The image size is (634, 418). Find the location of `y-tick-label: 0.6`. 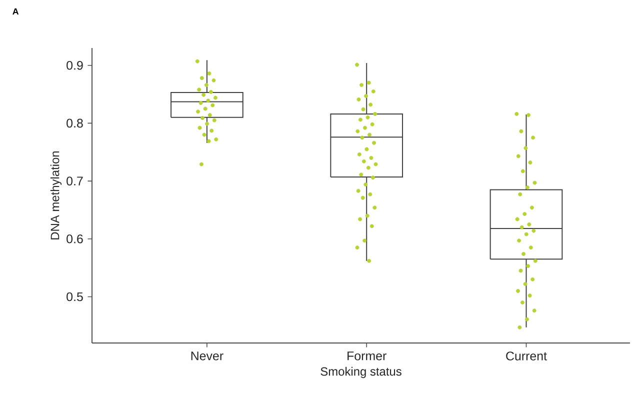

y-tick-label: 0.6 is located at coordinates (74, 239).